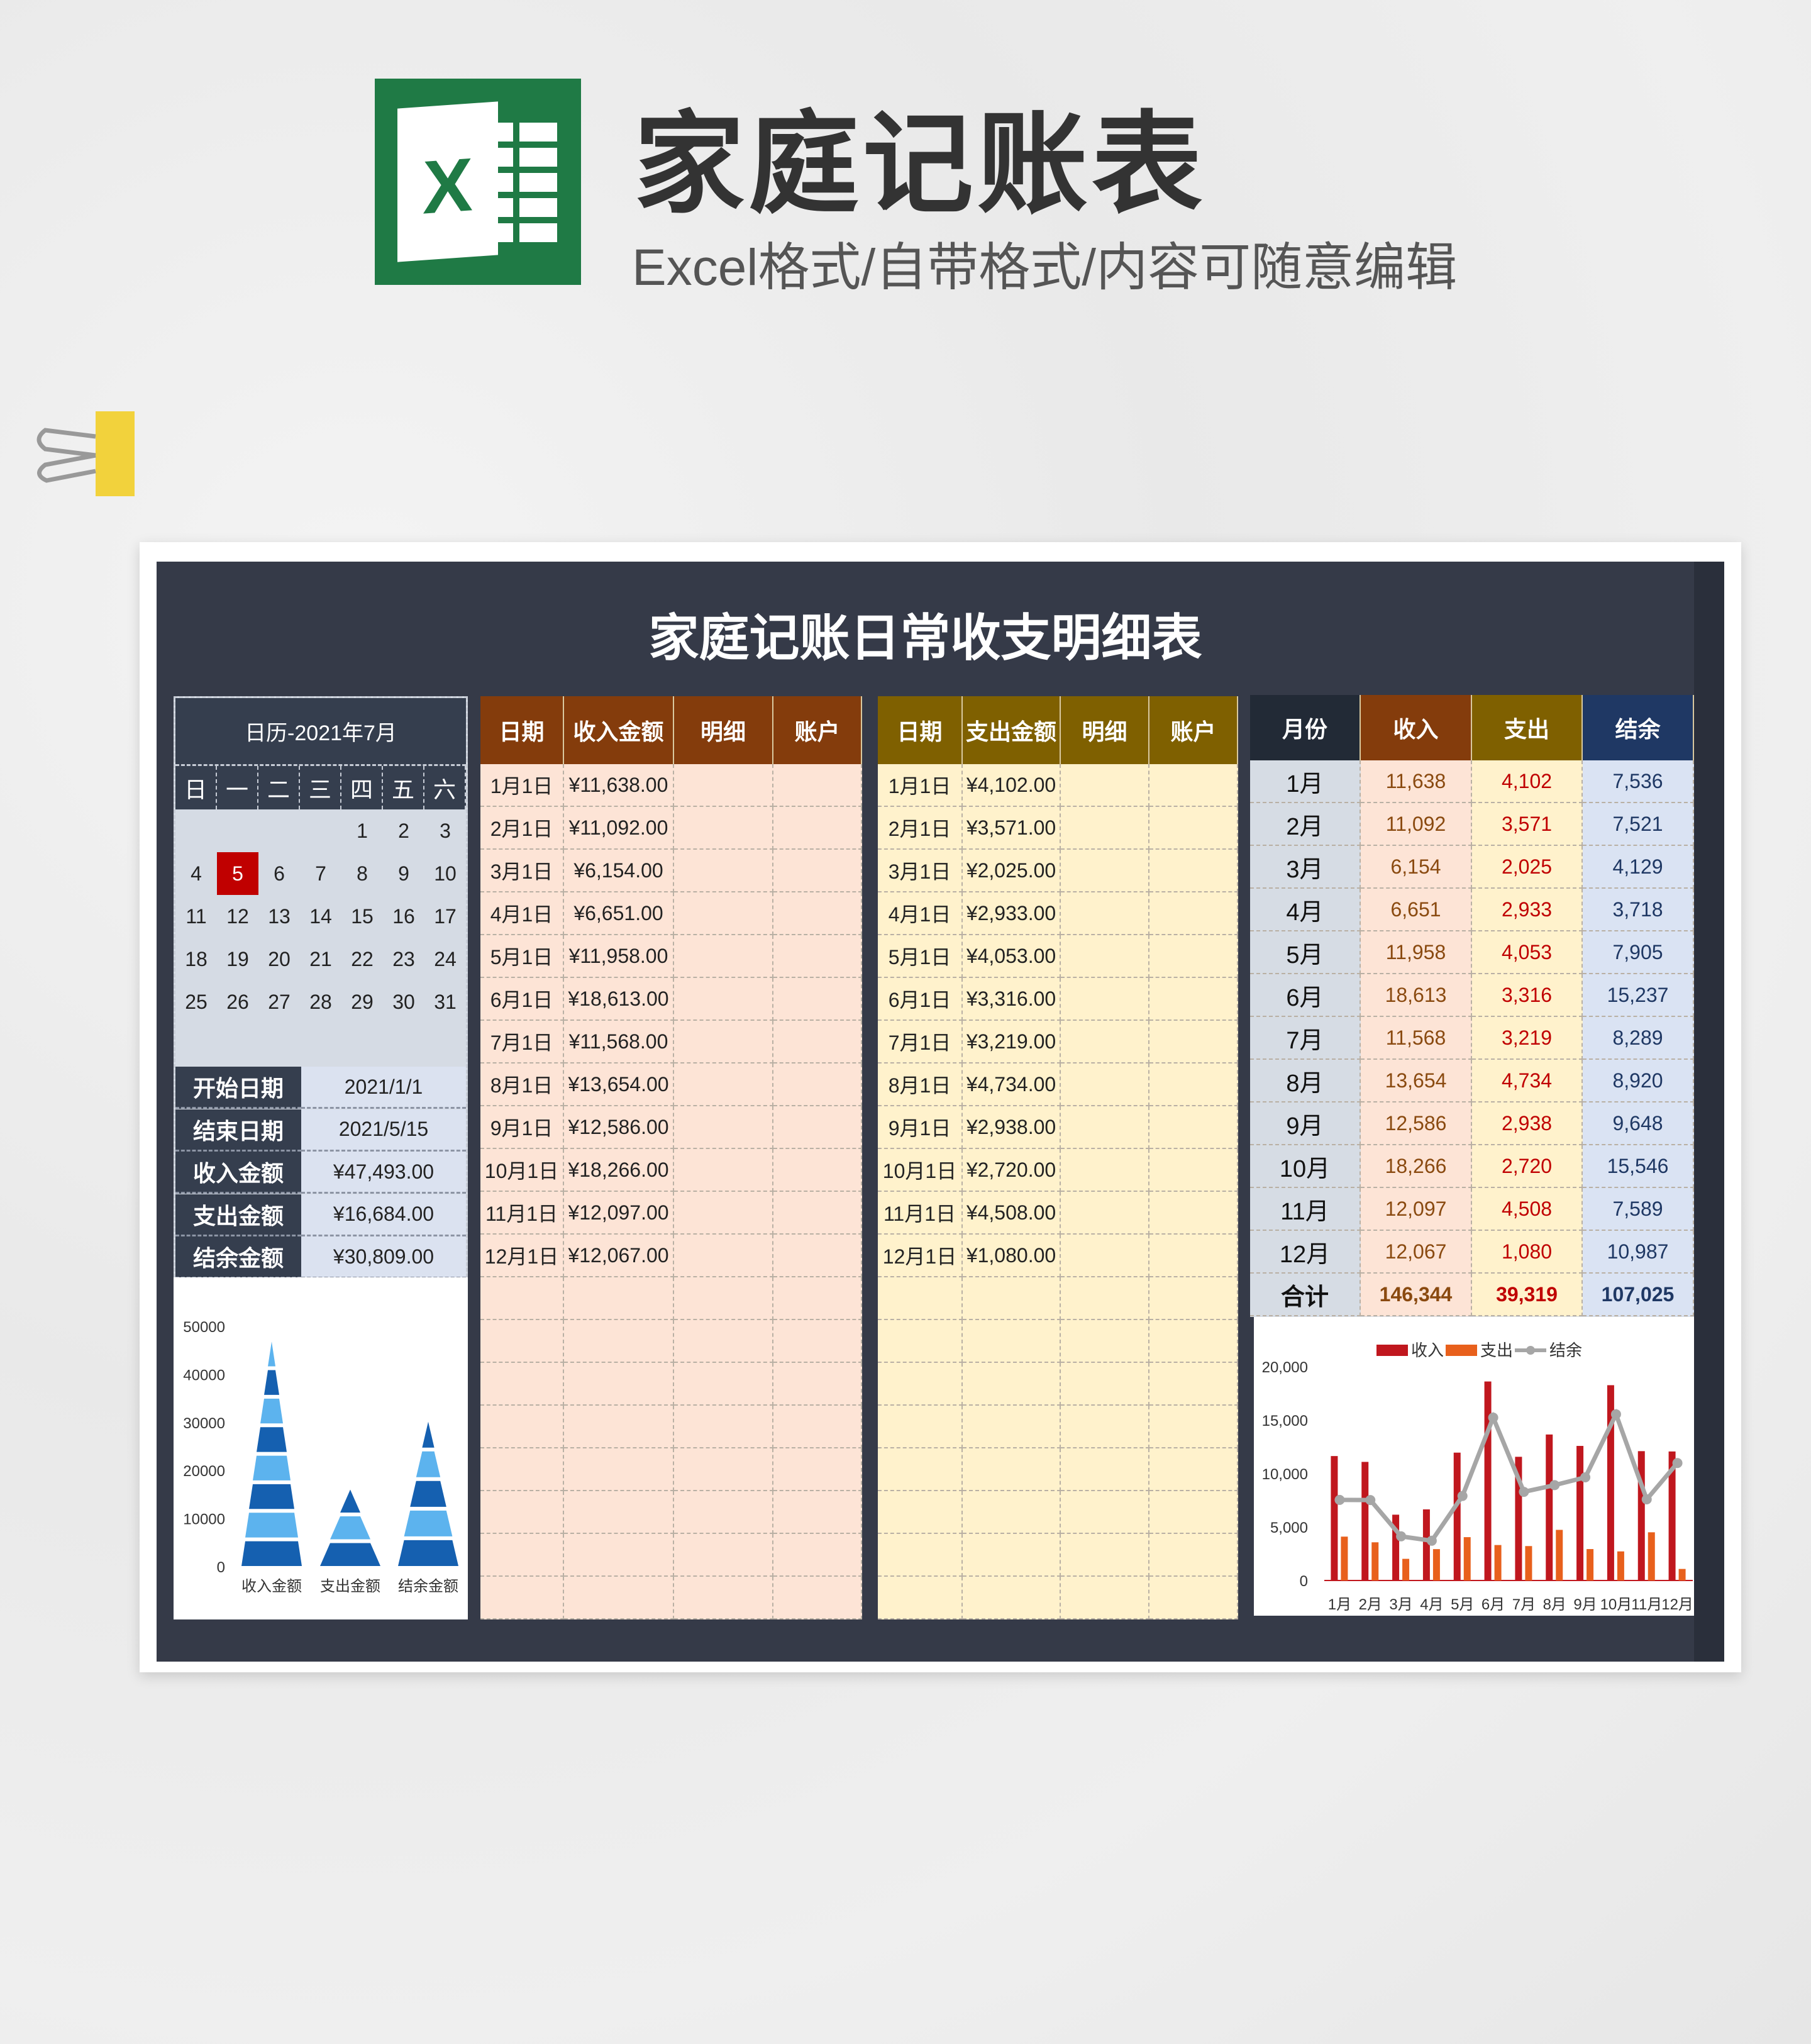  Describe the element at coordinates (1012, 1127) in the screenshot. I see `amount-cell: ¥2,938.00` at that location.